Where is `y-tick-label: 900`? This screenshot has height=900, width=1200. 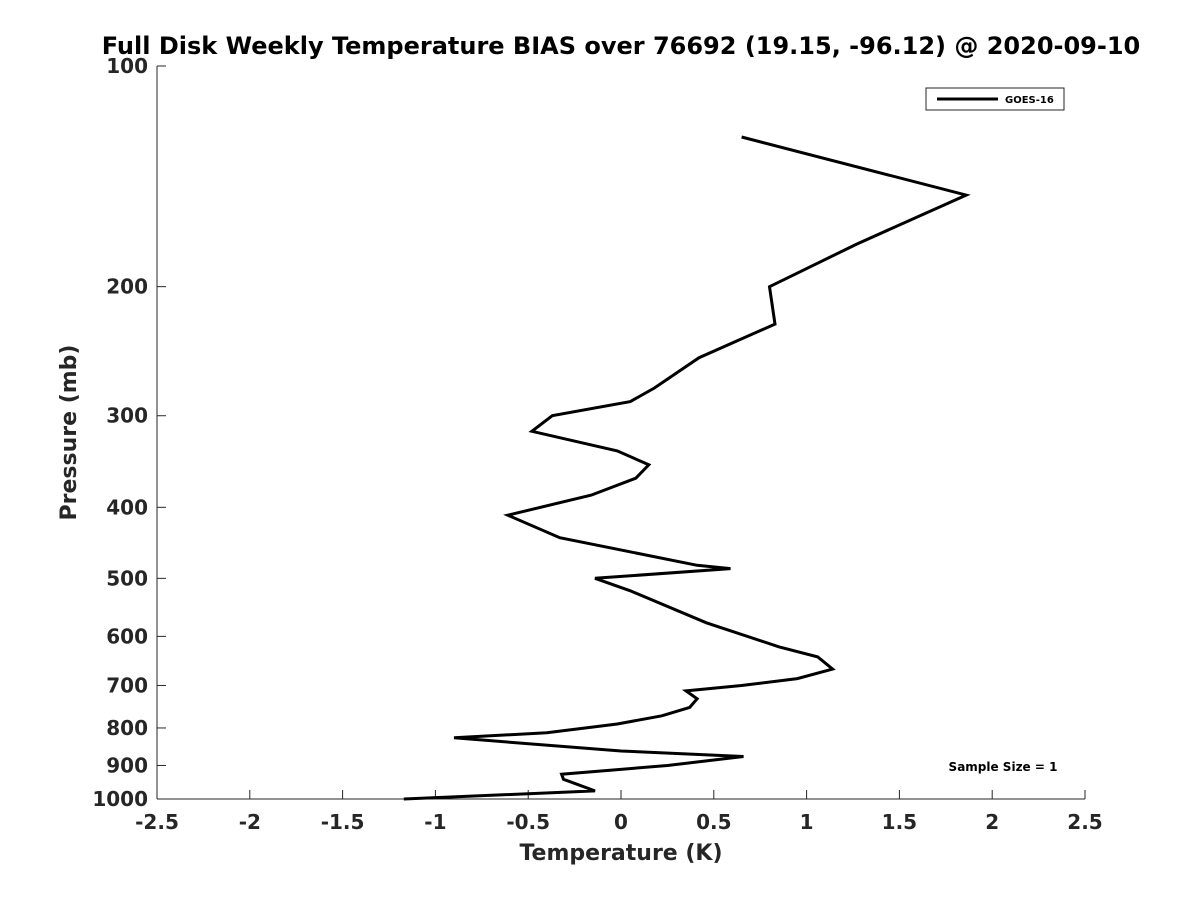
y-tick-label: 900 is located at coordinates (127, 765).